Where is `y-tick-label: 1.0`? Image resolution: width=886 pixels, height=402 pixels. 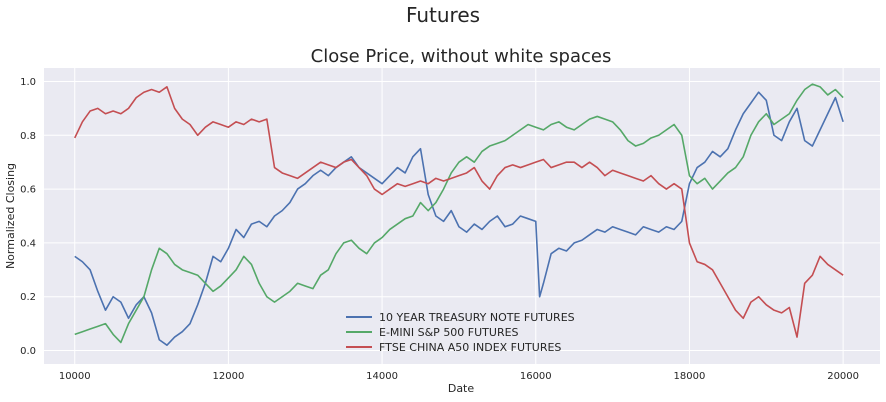
y-tick-label: 1.0 is located at coordinates (28, 82).